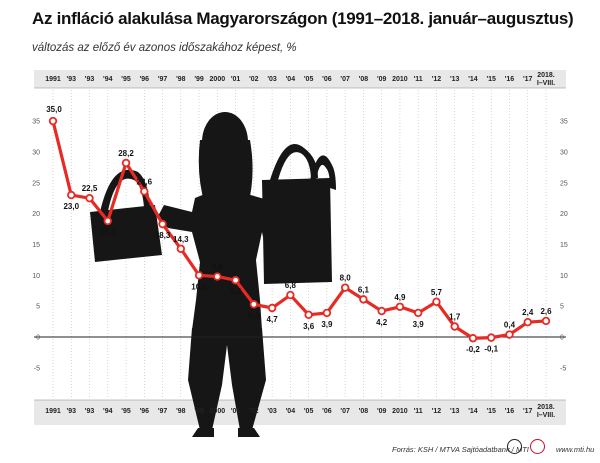  I want to click on data-label: 9,8, so click(218, 267).